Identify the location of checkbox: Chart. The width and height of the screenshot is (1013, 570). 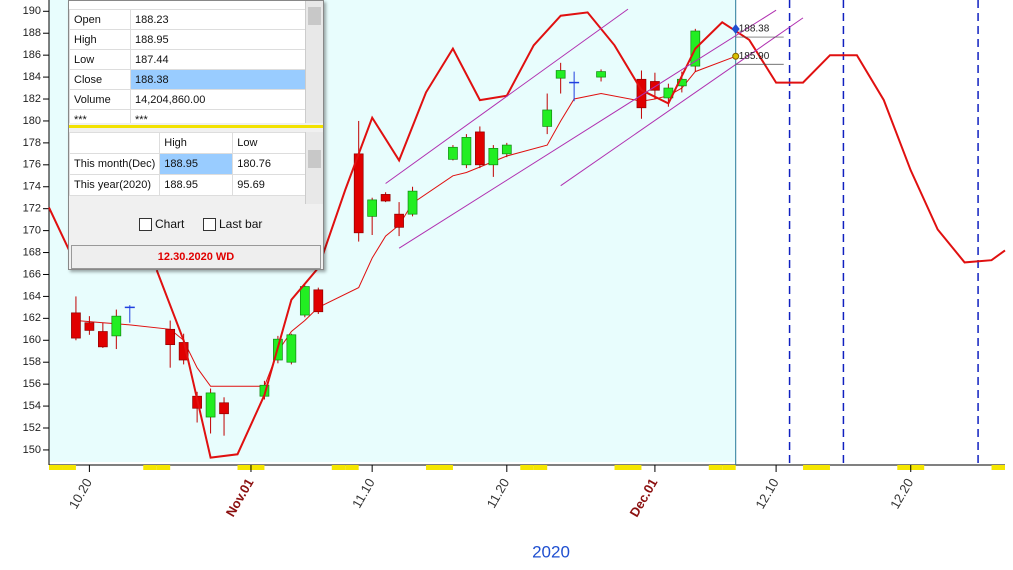
(161, 224).